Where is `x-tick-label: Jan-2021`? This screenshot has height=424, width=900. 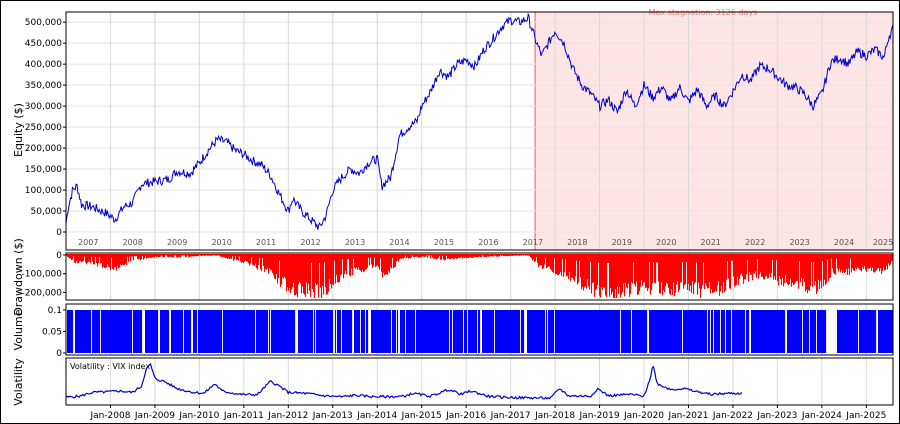 x-tick-label: Jan-2021 is located at coordinates (687, 416).